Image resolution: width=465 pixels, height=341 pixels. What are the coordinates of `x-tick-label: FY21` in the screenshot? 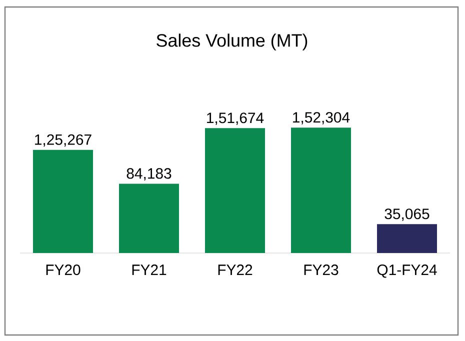 It's located at (149, 269).